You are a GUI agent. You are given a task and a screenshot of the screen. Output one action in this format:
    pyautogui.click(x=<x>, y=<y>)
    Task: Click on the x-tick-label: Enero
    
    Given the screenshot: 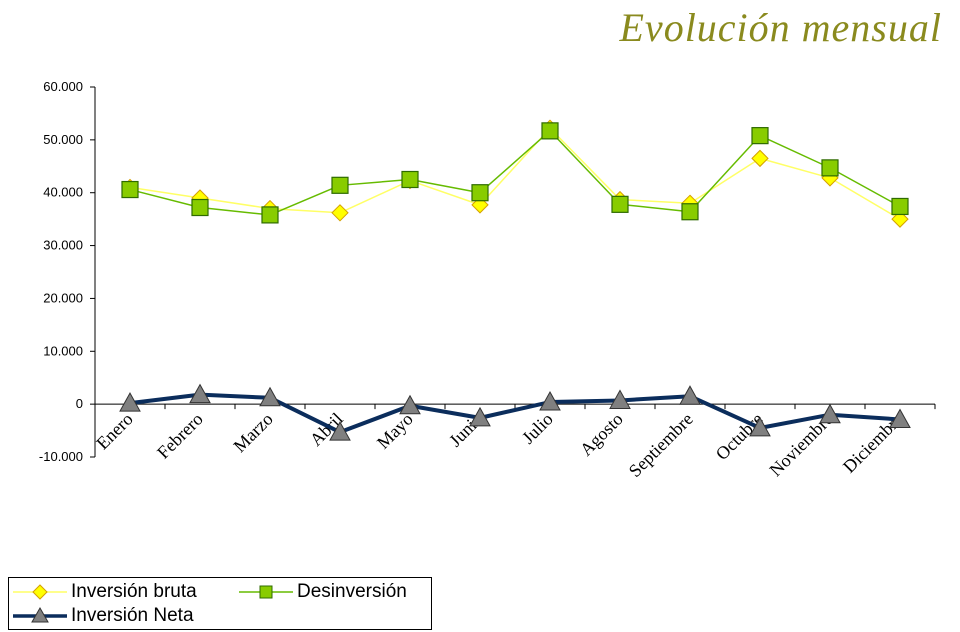 What is the action you would take?
    pyautogui.click(x=114, y=431)
    